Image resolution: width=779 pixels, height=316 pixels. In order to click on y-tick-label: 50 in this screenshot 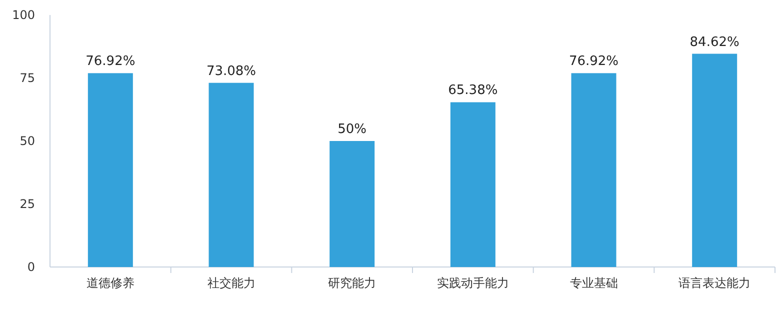, I will do `click(27, 141)`.